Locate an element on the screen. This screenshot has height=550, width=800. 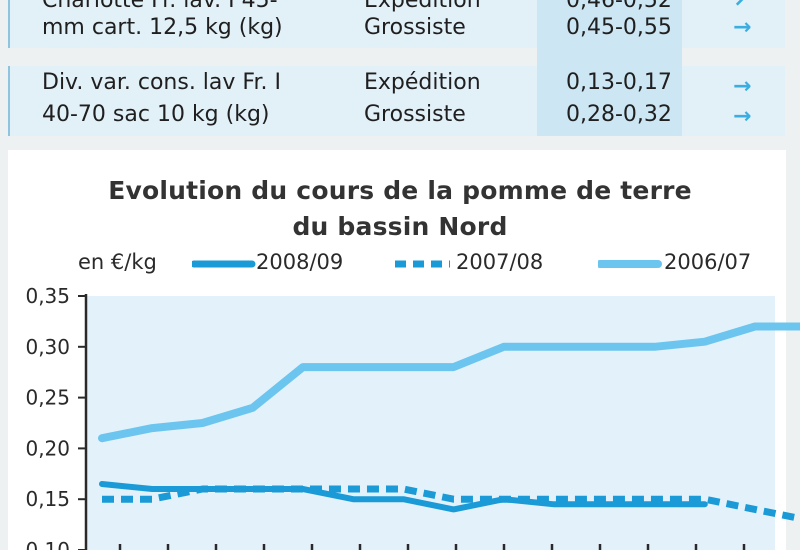
y-tick-label: 0,15 is located at coordinates (47, 499).